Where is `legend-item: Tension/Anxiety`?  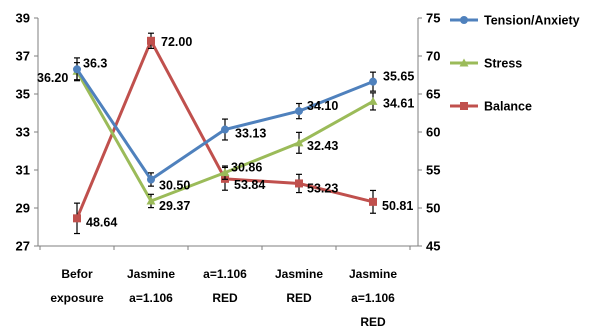 legend-item: Tension/Anxiety is located at coordinates (515, 21).